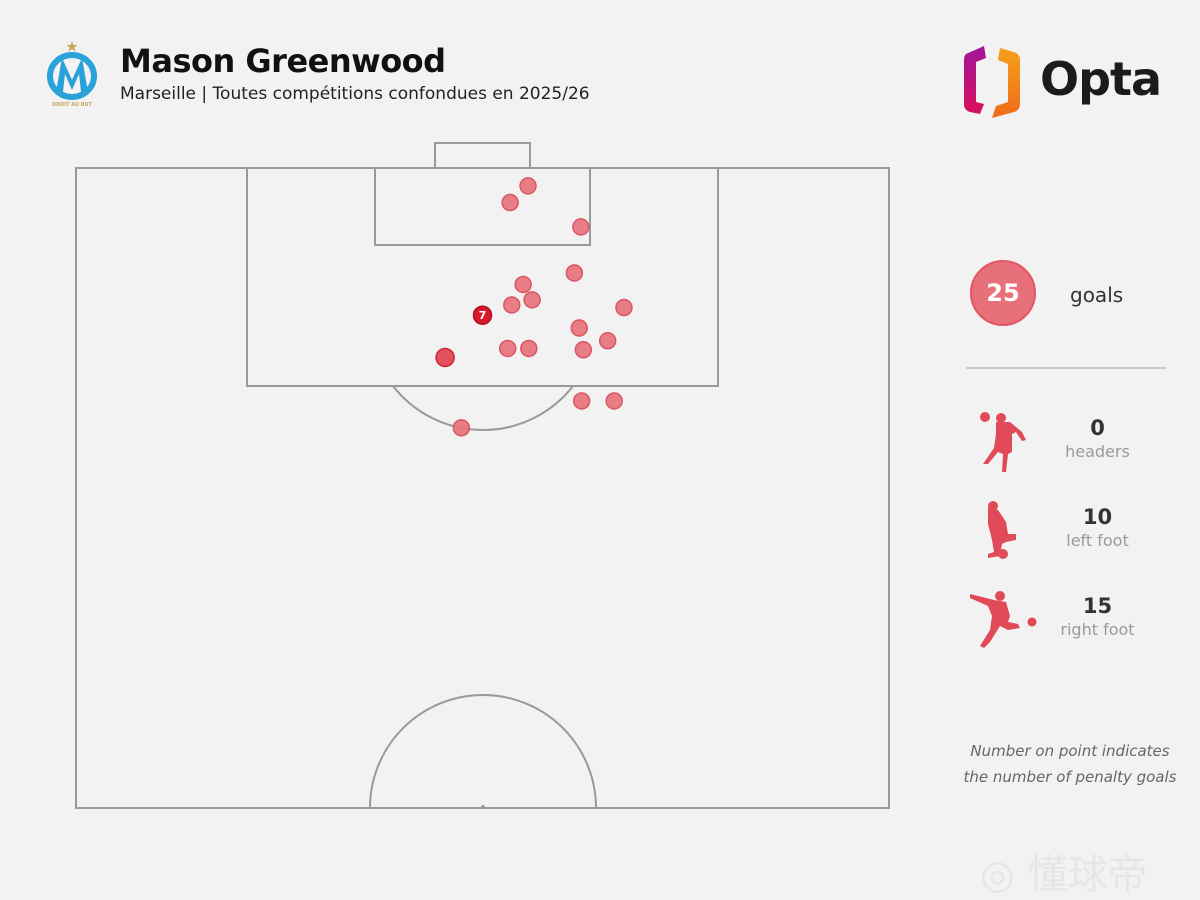  Describe the element at coordinates (1003, 442) in the screenshot. I see `header-silhouette-icon` at that location.